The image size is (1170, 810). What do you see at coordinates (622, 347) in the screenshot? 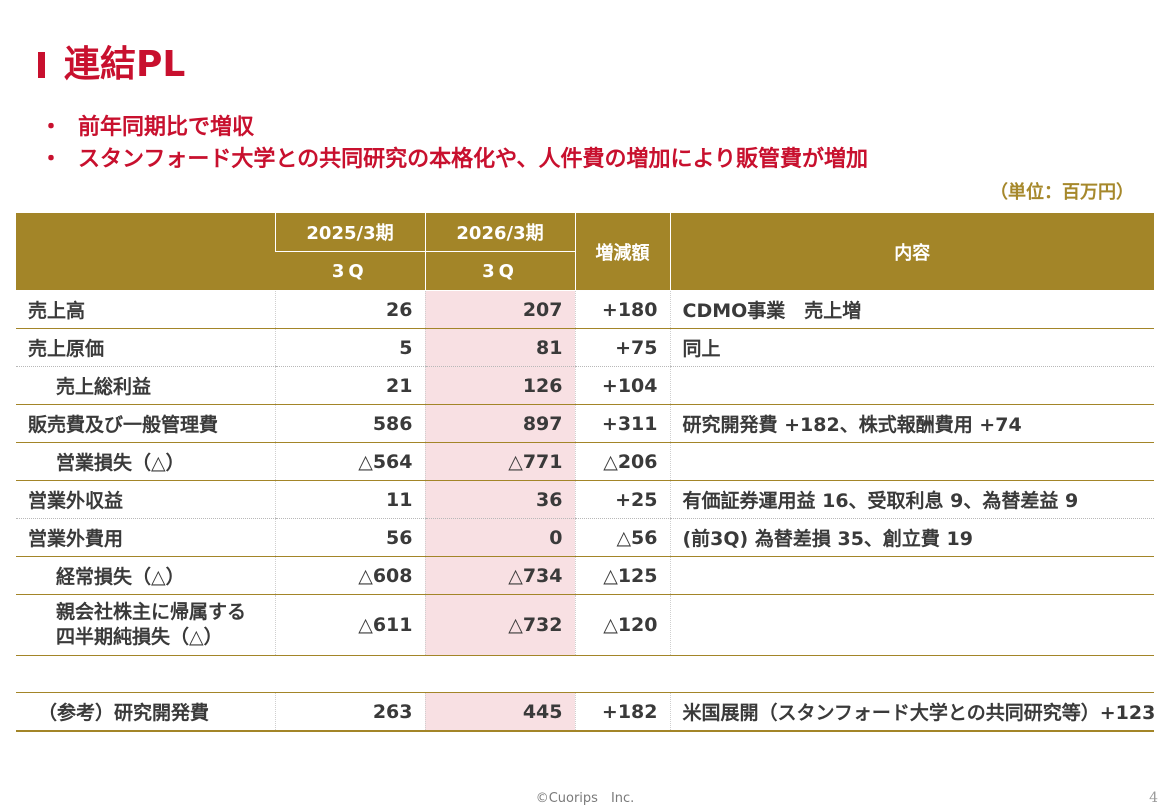
I see `change-value: +75` at bounding box center [622, 347].